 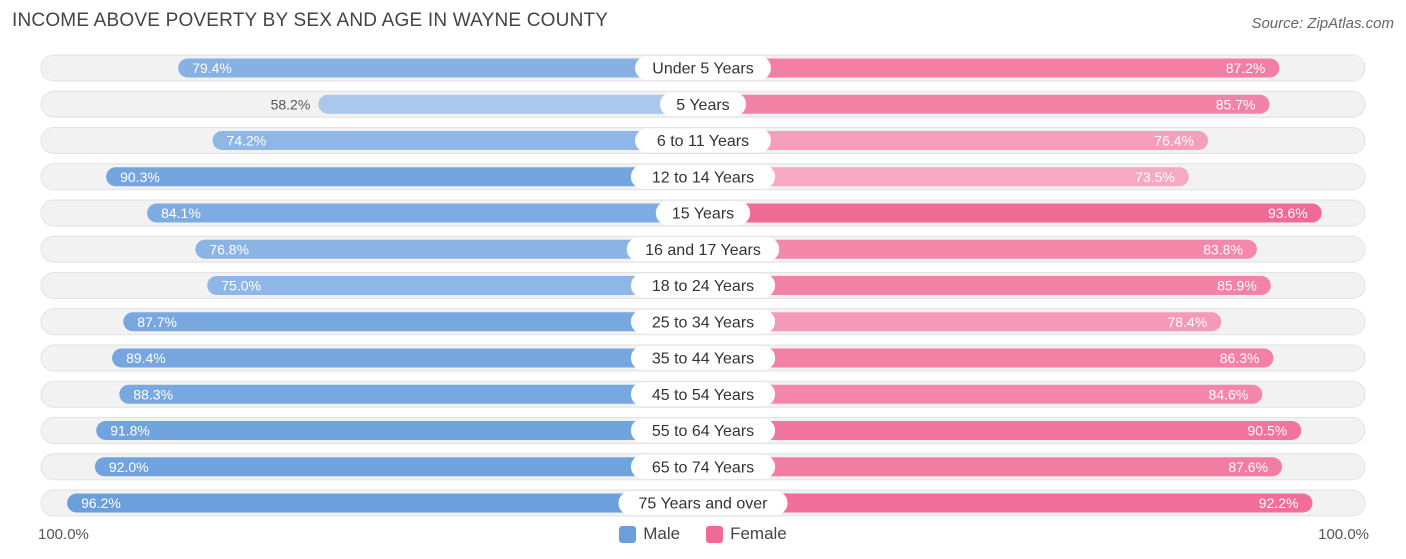 I want to click on category-label: 5 Years, so click(x=702, y=105).